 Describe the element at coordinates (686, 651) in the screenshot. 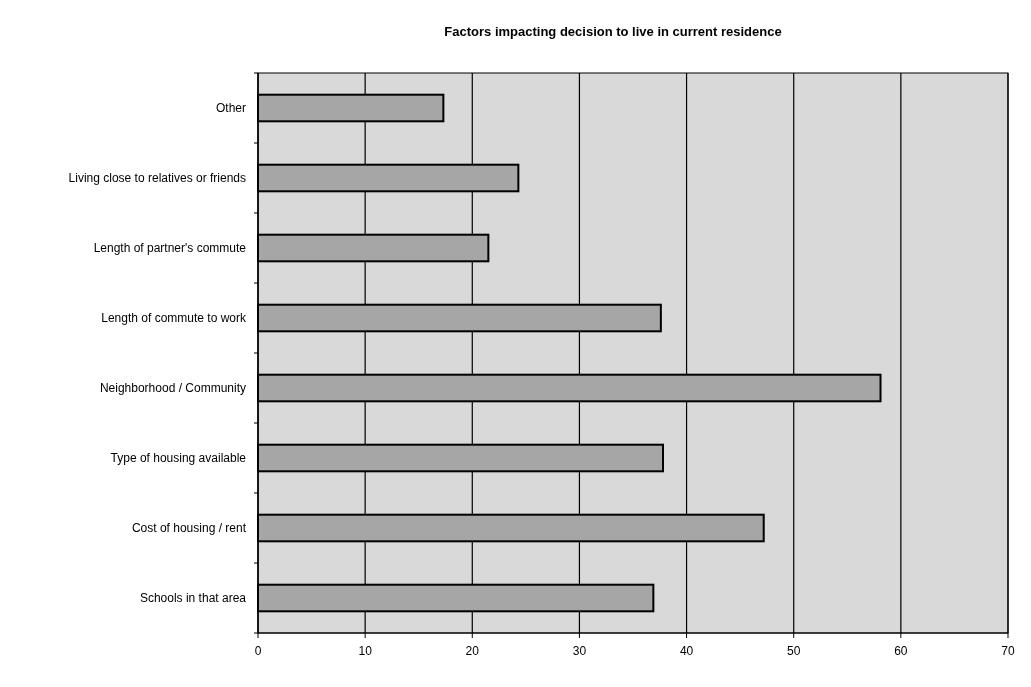

I see `x-tick-label: 40` at that location.